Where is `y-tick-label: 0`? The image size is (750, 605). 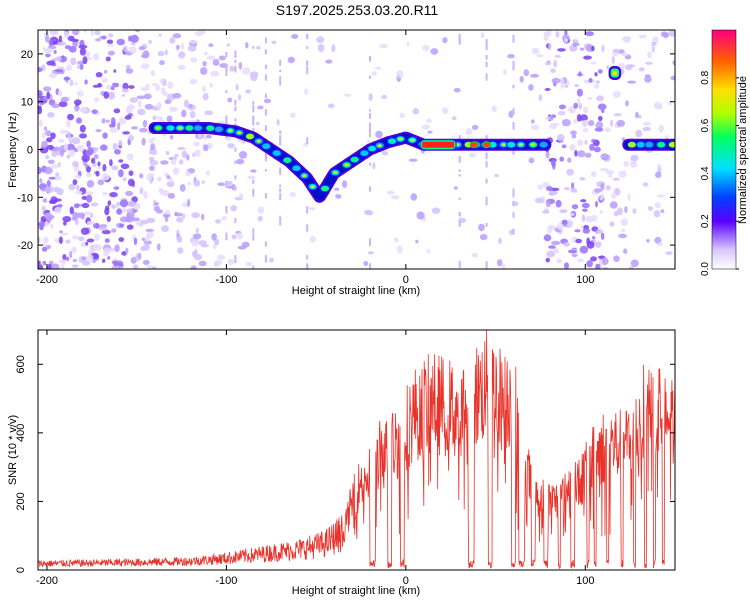
y-tick-label: 0 is located at coordinates (21, 570).